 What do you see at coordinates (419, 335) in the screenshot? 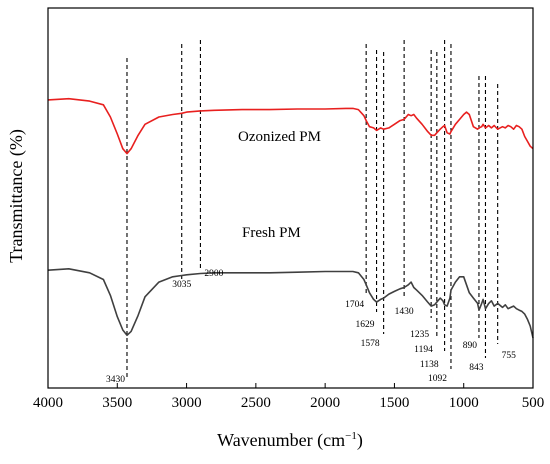
I see `peak-label-1235: 1235` at bounding box center [419, 335].